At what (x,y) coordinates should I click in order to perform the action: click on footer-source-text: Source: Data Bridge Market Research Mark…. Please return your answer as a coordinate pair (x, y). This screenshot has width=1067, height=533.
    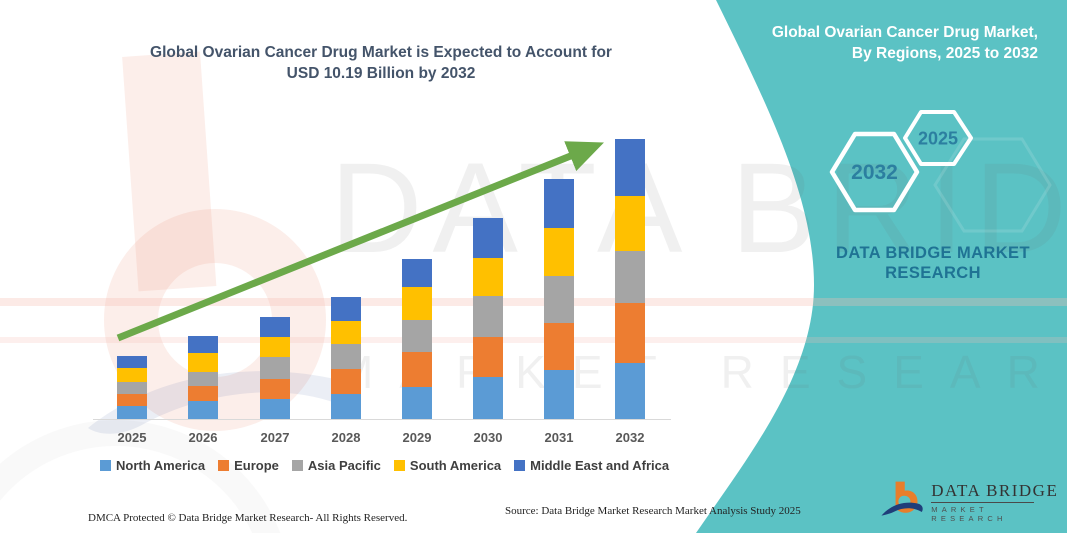
    Looking at the image, I should click on (653, 511).